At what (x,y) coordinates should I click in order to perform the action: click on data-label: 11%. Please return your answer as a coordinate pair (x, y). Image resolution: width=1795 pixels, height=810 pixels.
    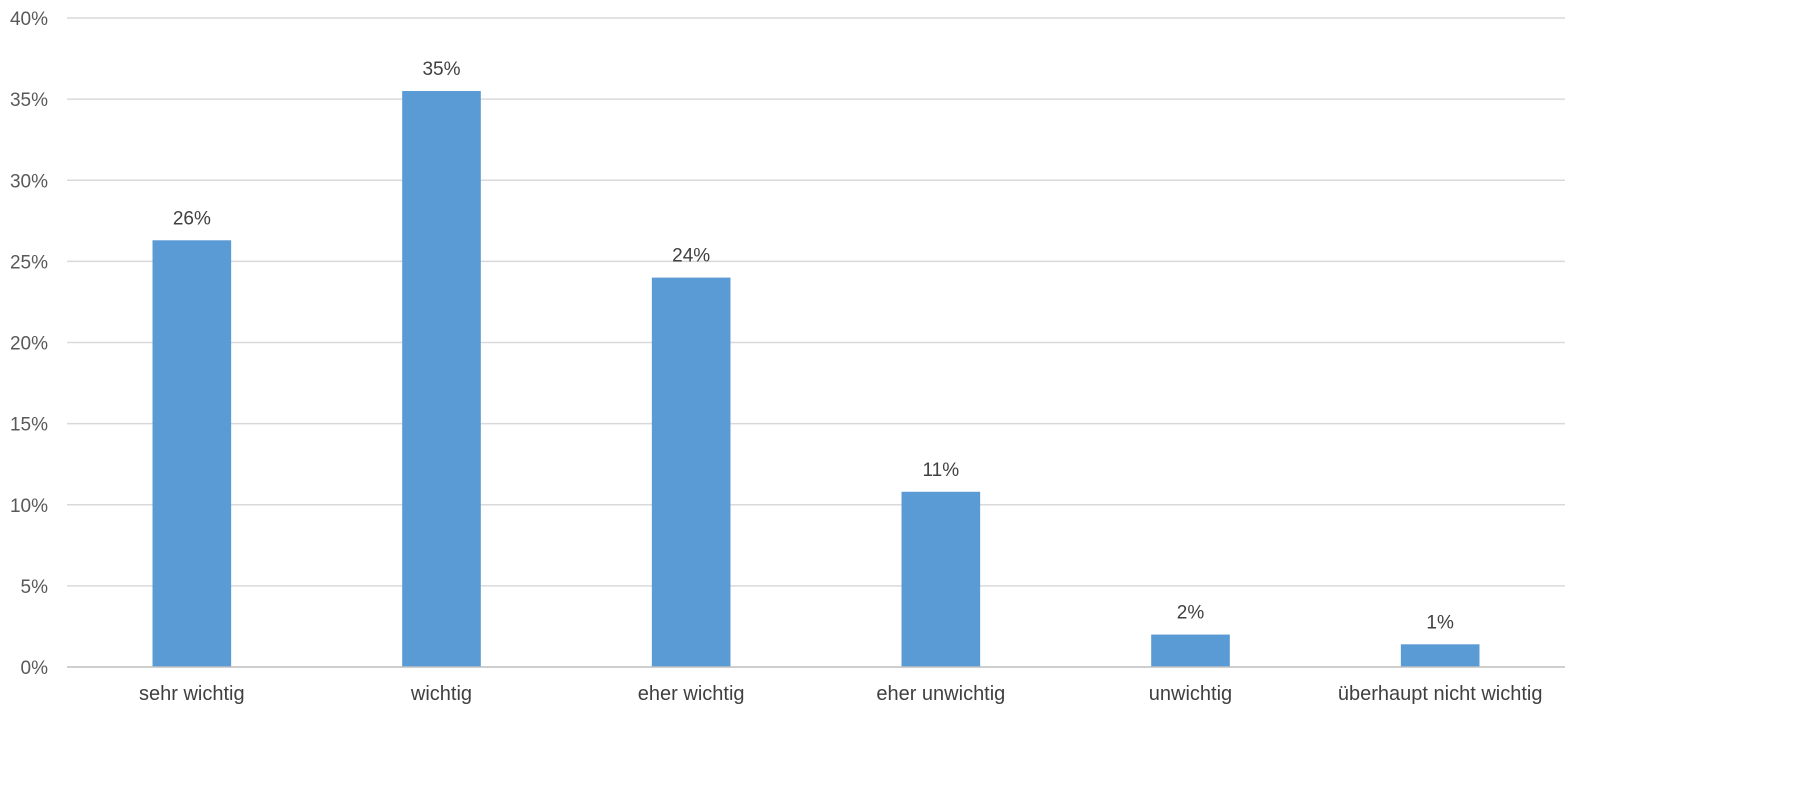
    Looking at the image, I should click on (941, 470).